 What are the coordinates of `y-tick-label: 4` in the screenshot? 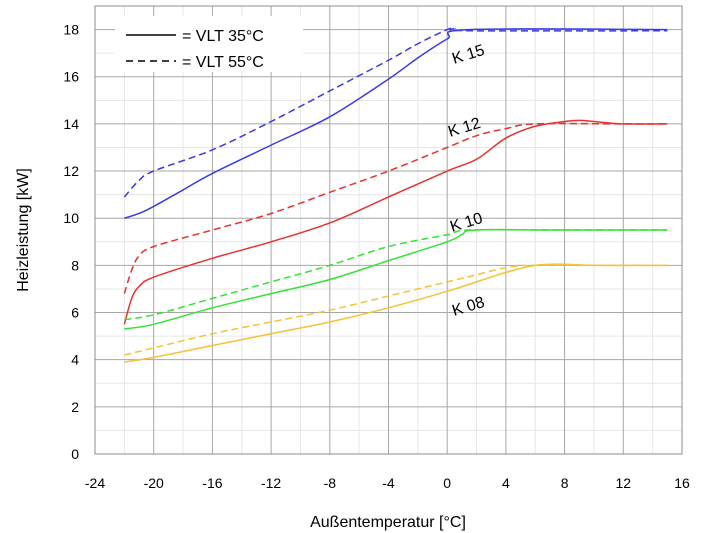 It's located at (75, 360).